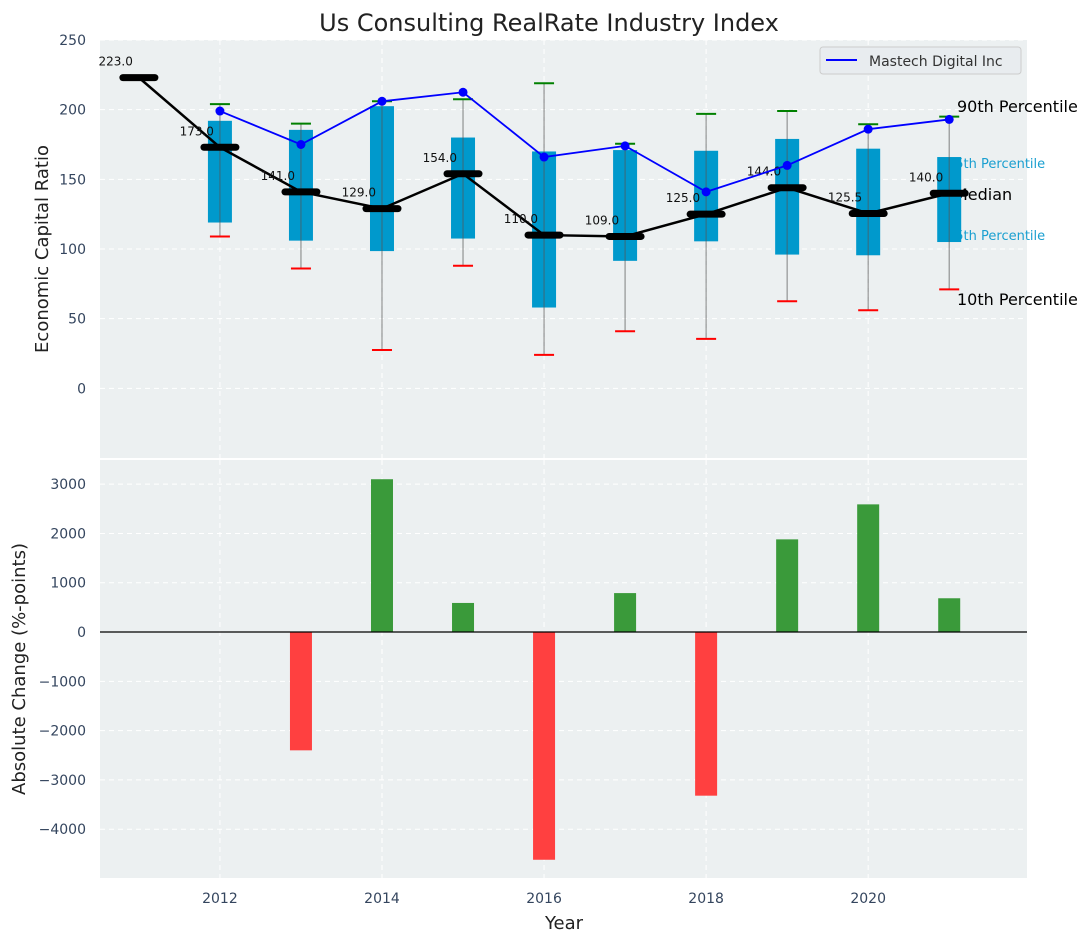 The height and width of the screenshot is (946, 1092). What do you see at coordinates (220, 899) in the screenshot?
I see `x-tick-label: 2012` at bounding box center [220, 899].